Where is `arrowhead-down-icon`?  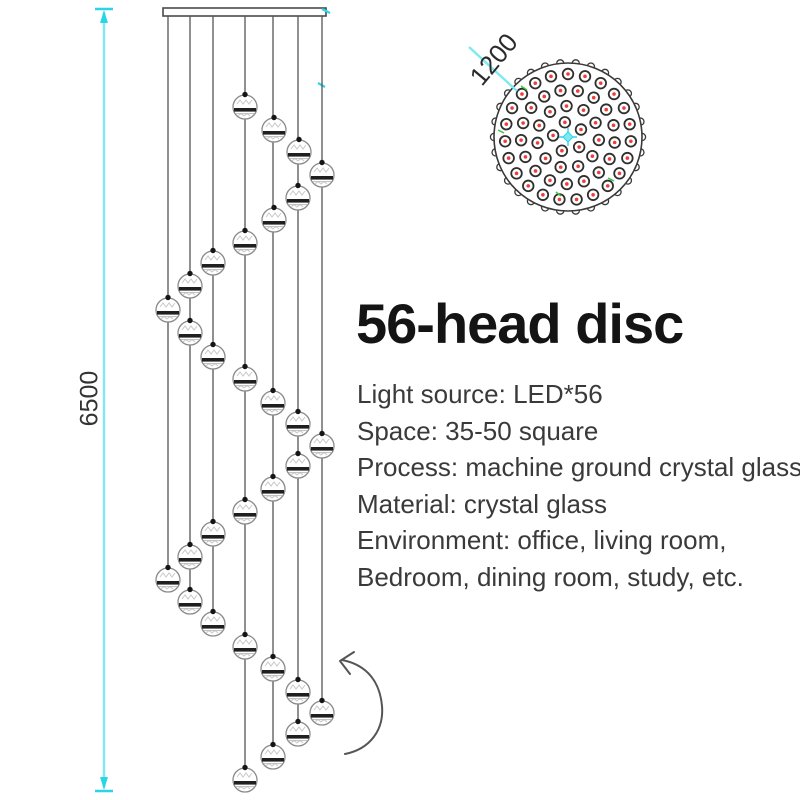
arrowhead-down-icon is located at coordinates (104, 783).